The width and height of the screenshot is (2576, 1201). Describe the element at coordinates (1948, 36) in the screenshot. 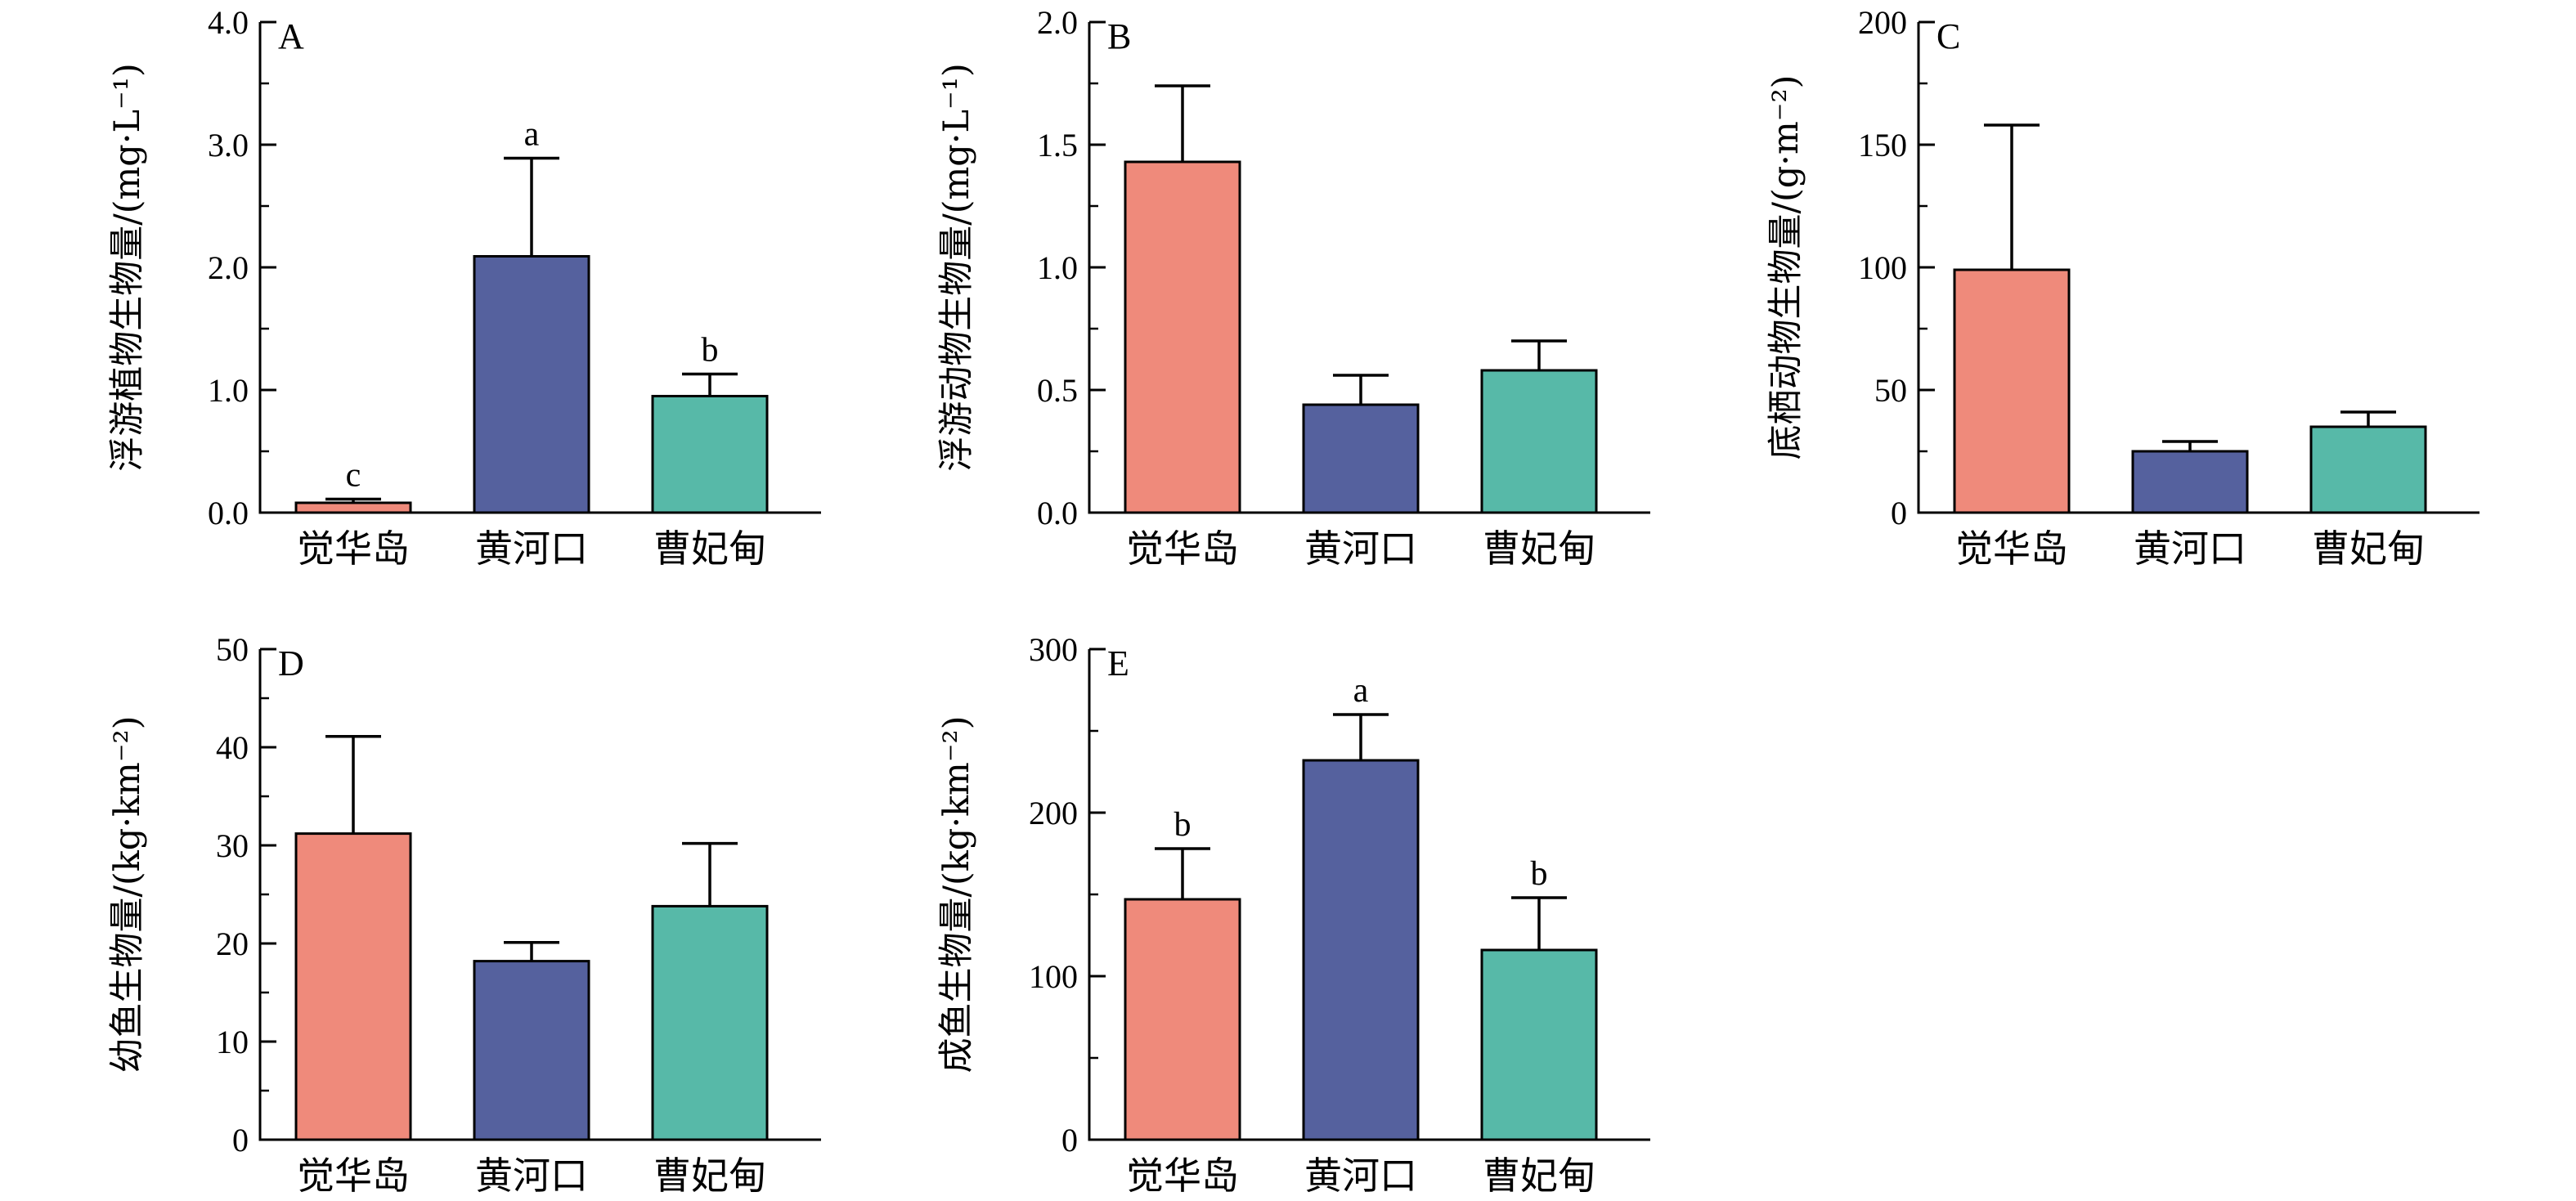

I see `panel-letter: C` at that location.